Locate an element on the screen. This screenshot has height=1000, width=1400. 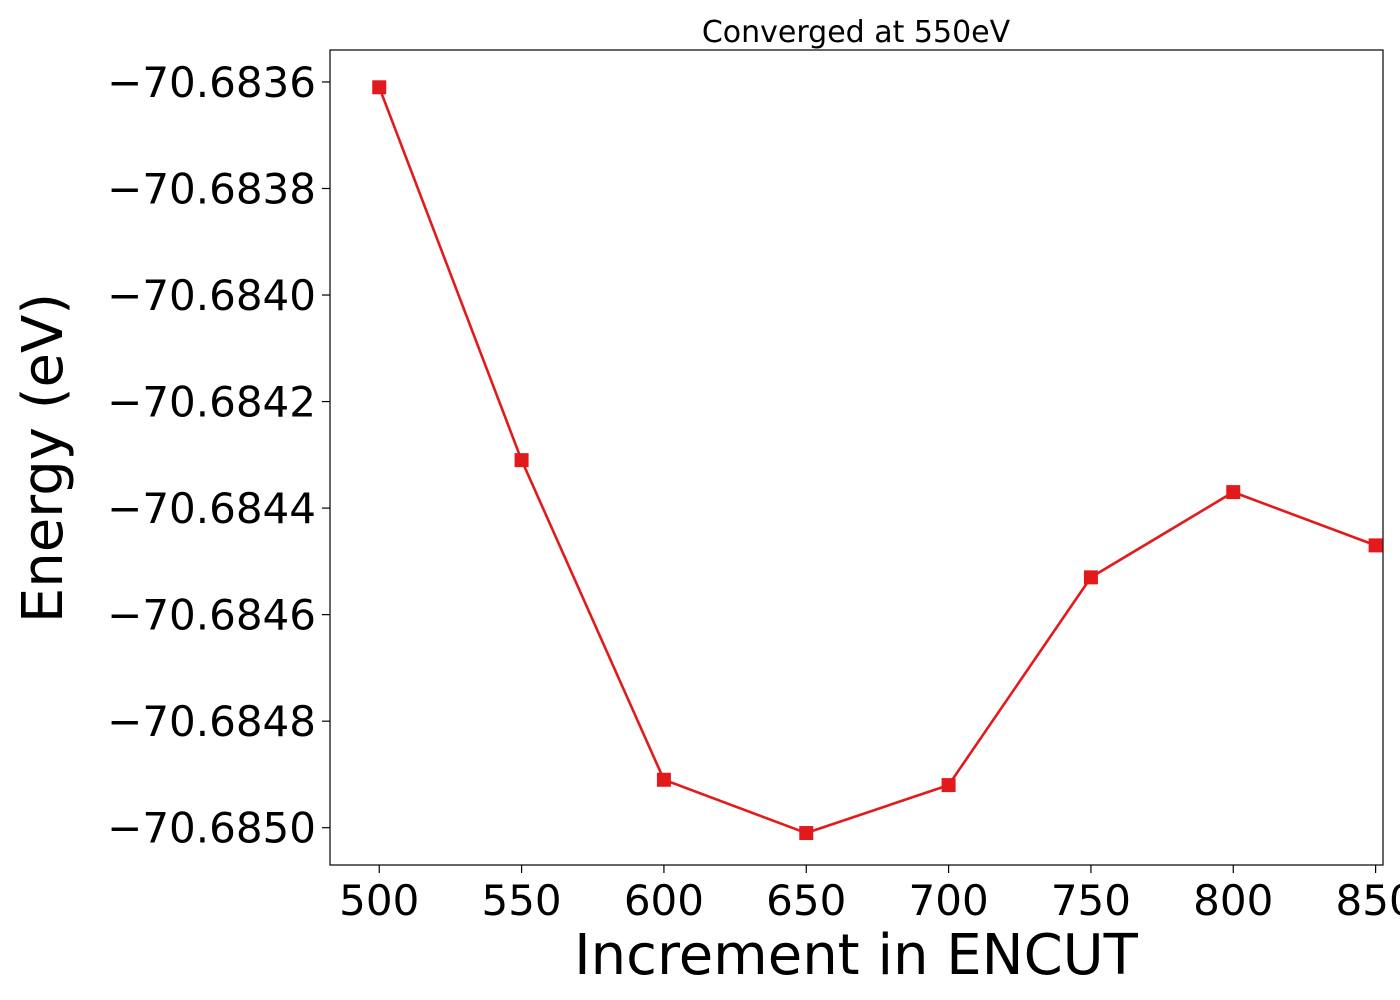
y-tick-label: −70.6838 is located at coordinates (211, 188).